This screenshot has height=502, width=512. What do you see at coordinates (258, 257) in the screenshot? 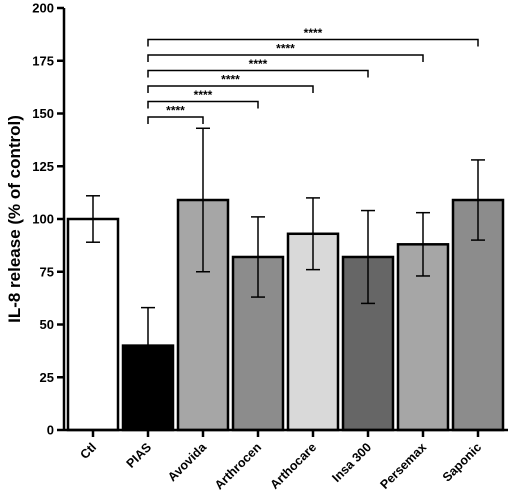
I see `error-bar-arthrocen` at bounding box center [258, 257].